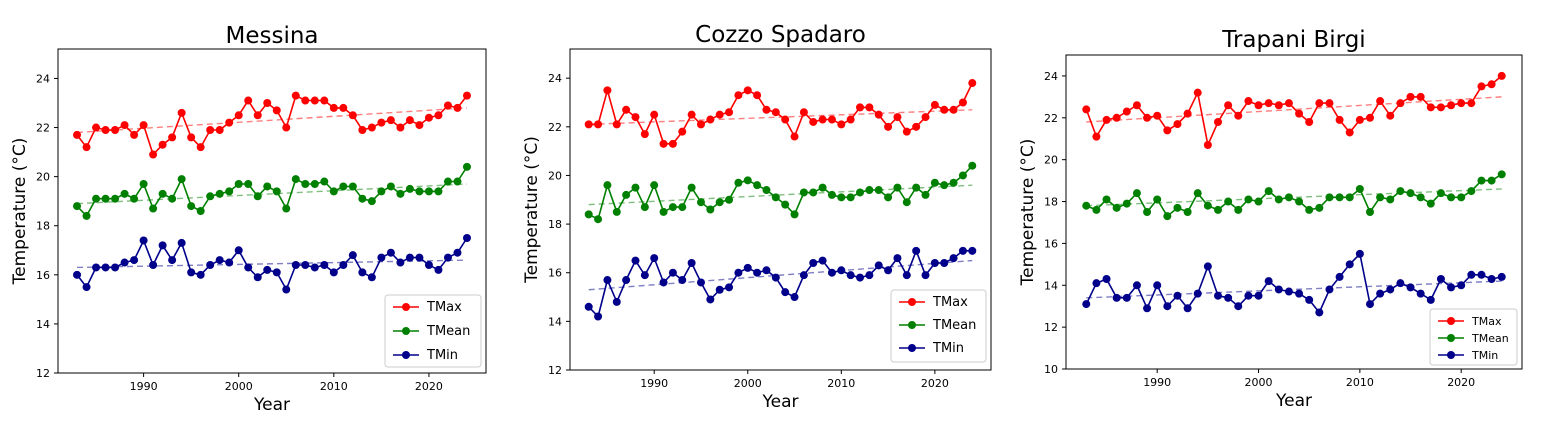 This screenshot has height=436, width=1568. What do you see at coordinates (271, 36) in the screenshot?
I see `chart-title: Messina` at bounding box center [271, 36].